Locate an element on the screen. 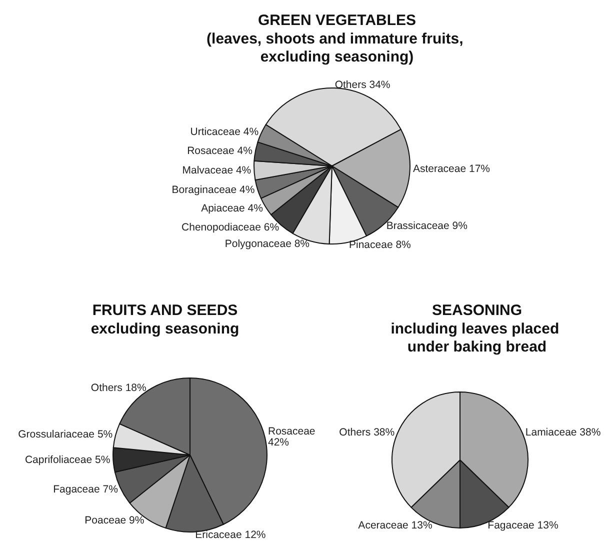 The width and height of the screenshot is (616, 554). slice-label: Fagaceae 13% is located at coordinates (523, 525).